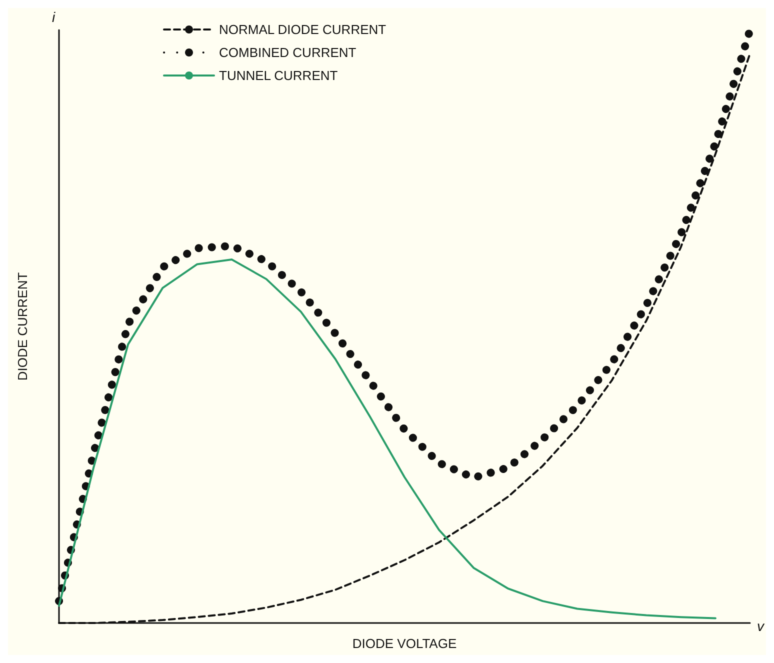  What do you see at coordinates (302, 29) in the screenshot?
I see `legend-label: NORMAL DIODE CURRENT` at bounding box center [302, 29].